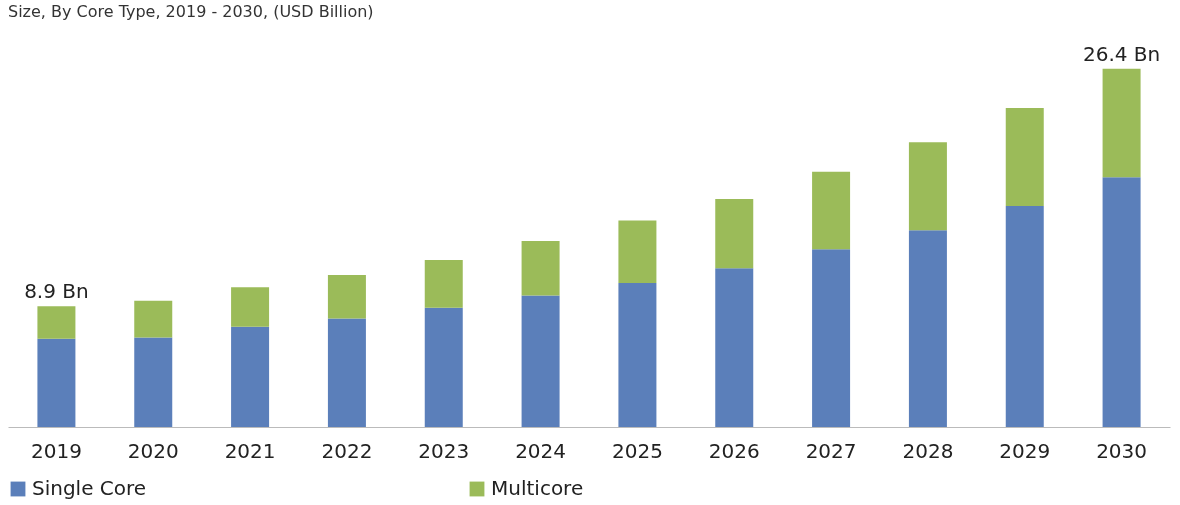 Image resolution: width=1180 pixels, height=505 pixels. Describe the element at coordinates (444, 450) in the screenshot. I see `x-tick-label: 2023` at that location.